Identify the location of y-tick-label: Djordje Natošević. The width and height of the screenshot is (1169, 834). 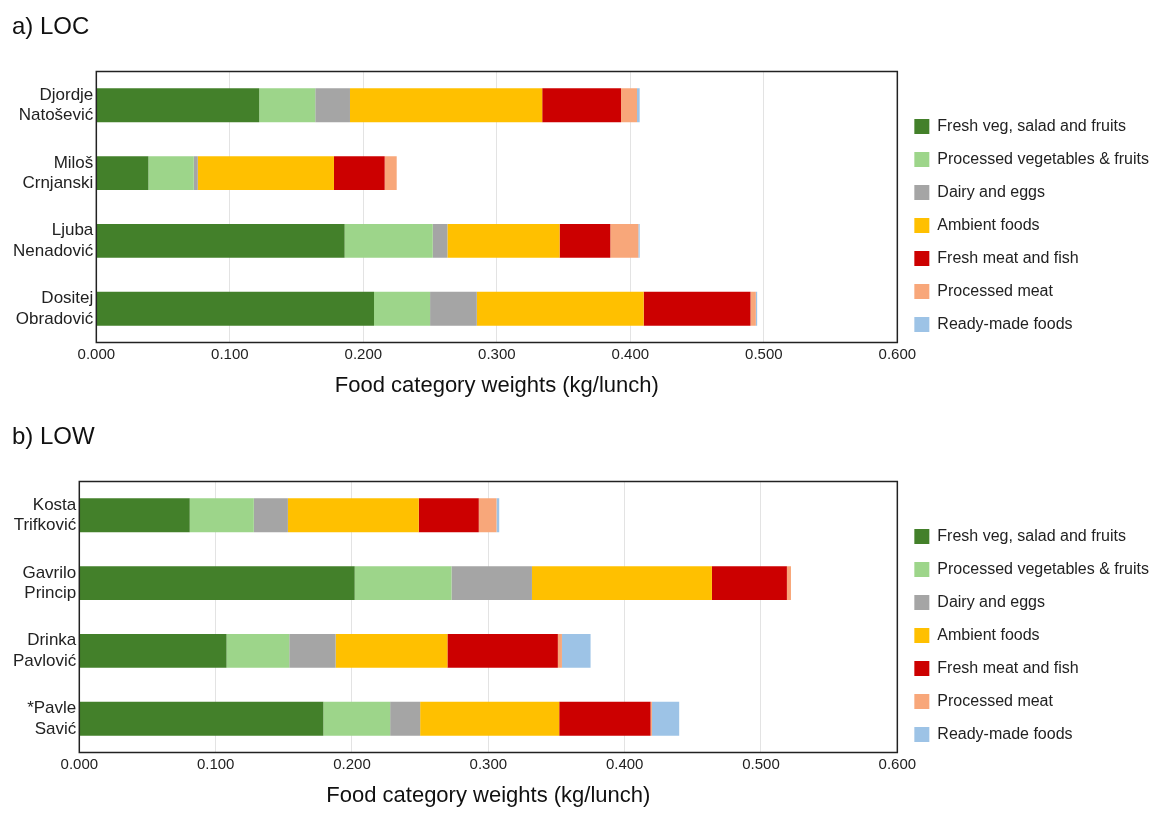
(56, 104).